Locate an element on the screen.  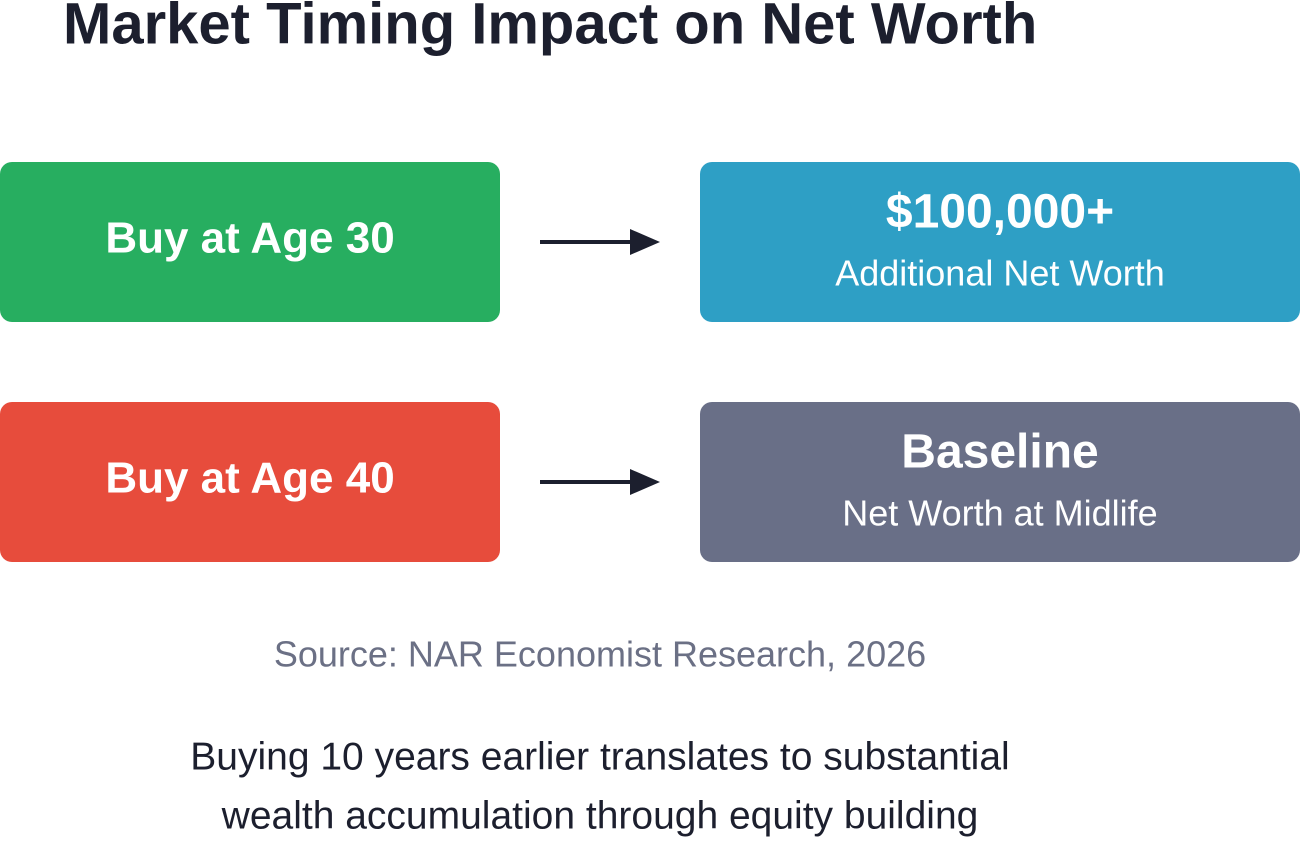
source: Source: NAR Economist Research, 2026 is located at coordinates (600, 654).